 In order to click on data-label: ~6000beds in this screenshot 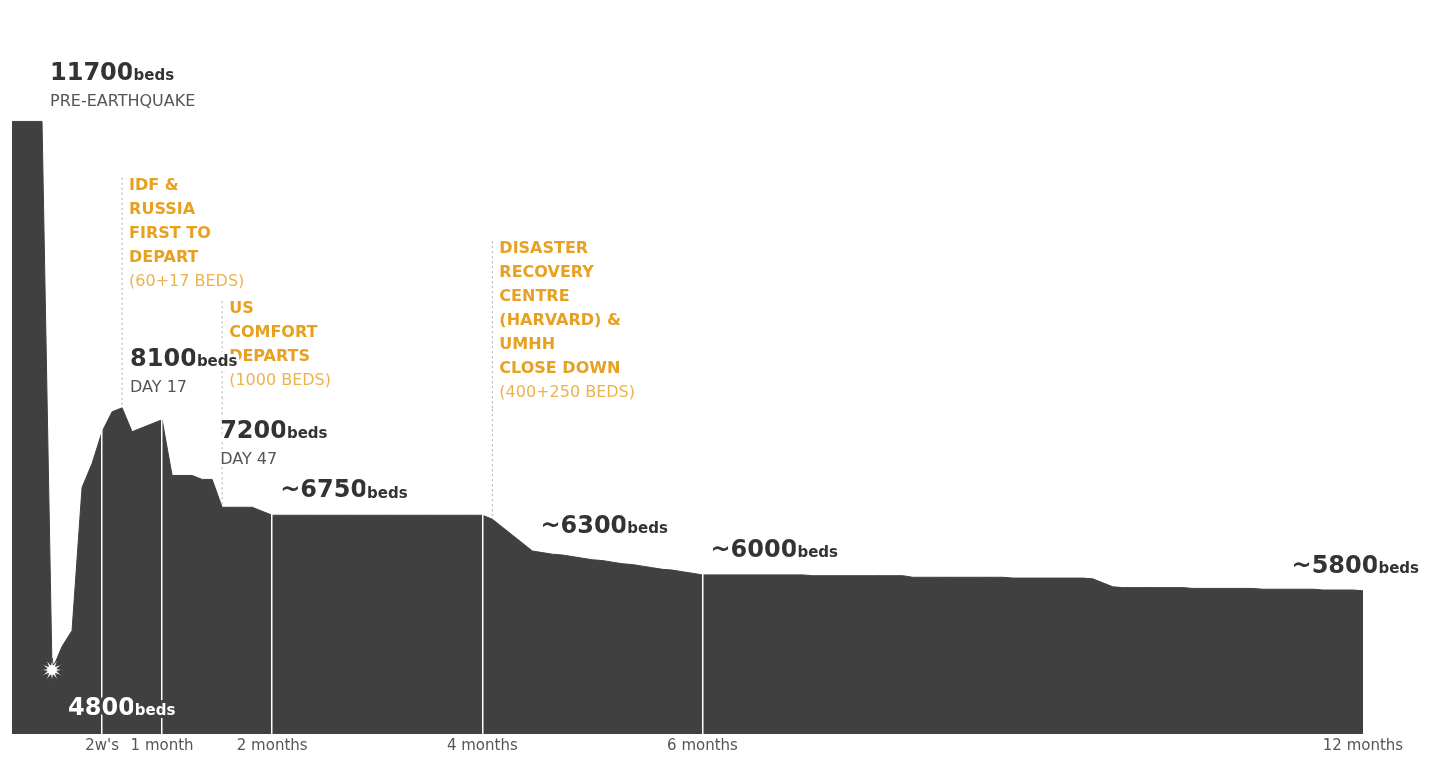, I will do `click(774, 549)`.